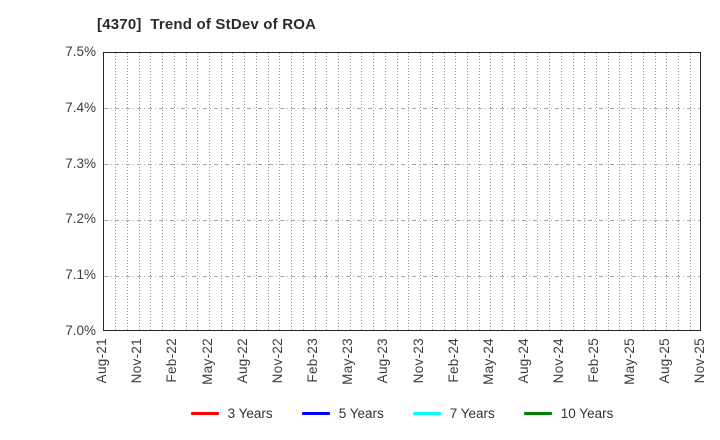  I want to click on x-tick-label: Aug-23, so click(383, 361).